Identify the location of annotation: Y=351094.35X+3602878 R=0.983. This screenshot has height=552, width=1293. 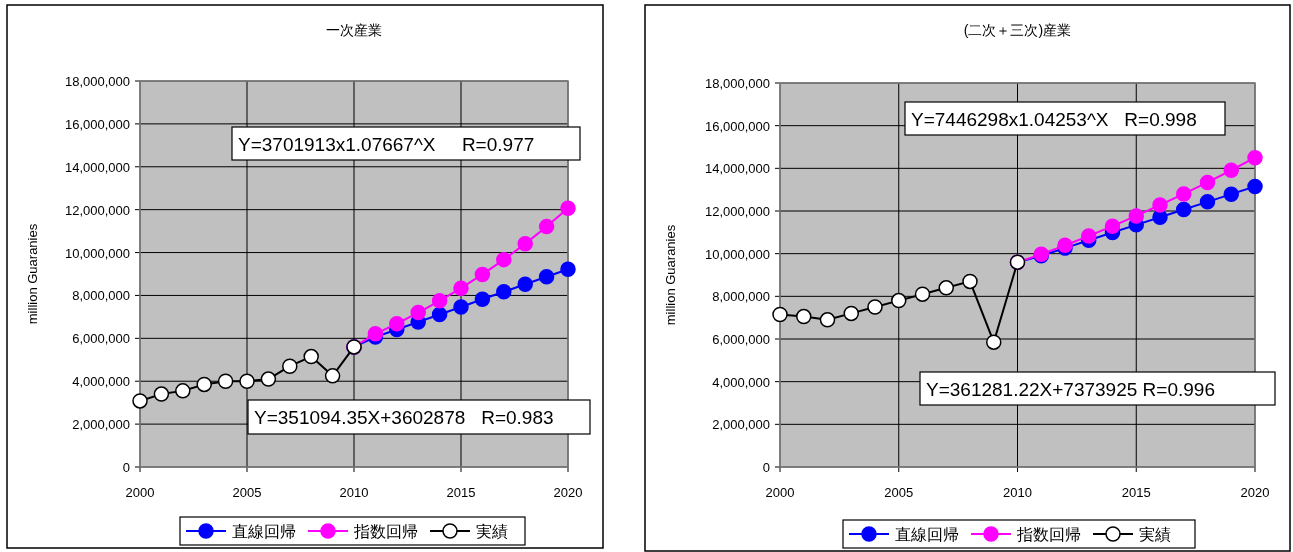
(404, 417).